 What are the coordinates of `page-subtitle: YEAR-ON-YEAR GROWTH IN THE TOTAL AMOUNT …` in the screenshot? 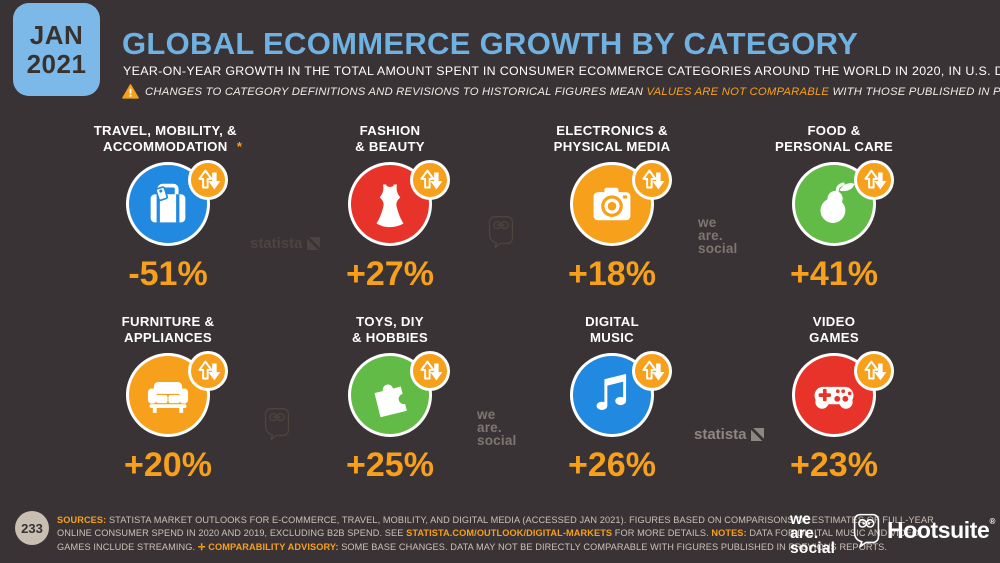 It's located at (561, 71).